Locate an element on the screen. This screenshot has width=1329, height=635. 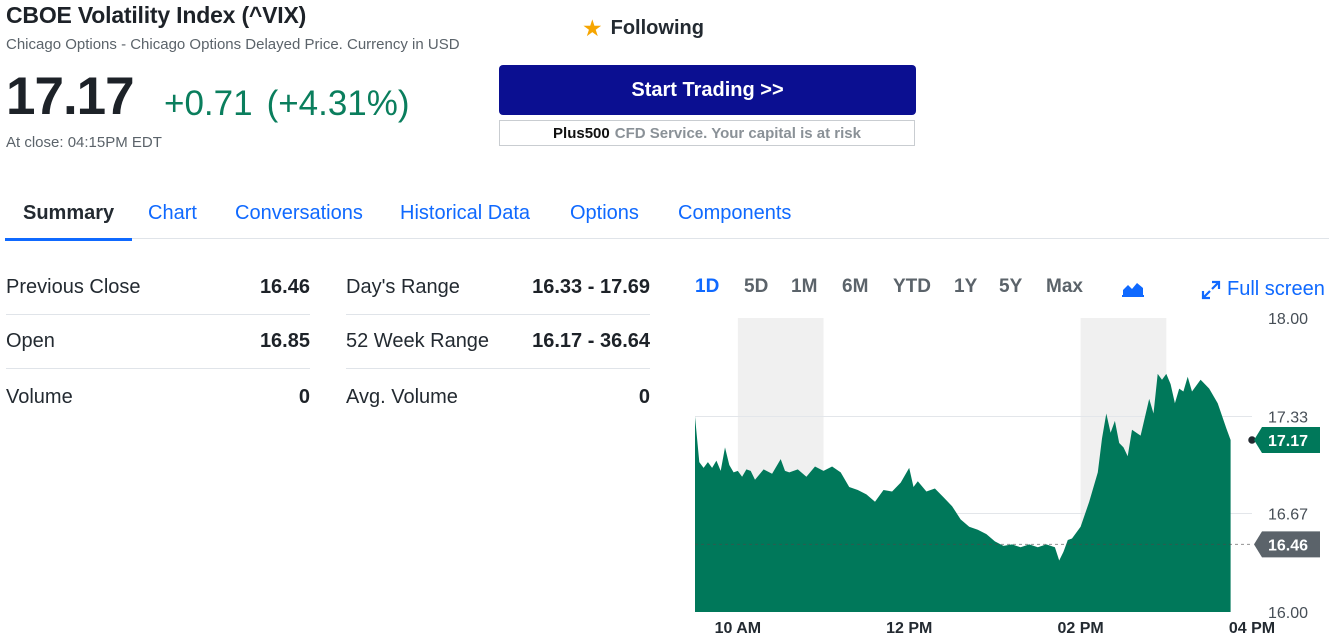
y-tick-label-0: 18.00 is located at coordinates (1288, 319).